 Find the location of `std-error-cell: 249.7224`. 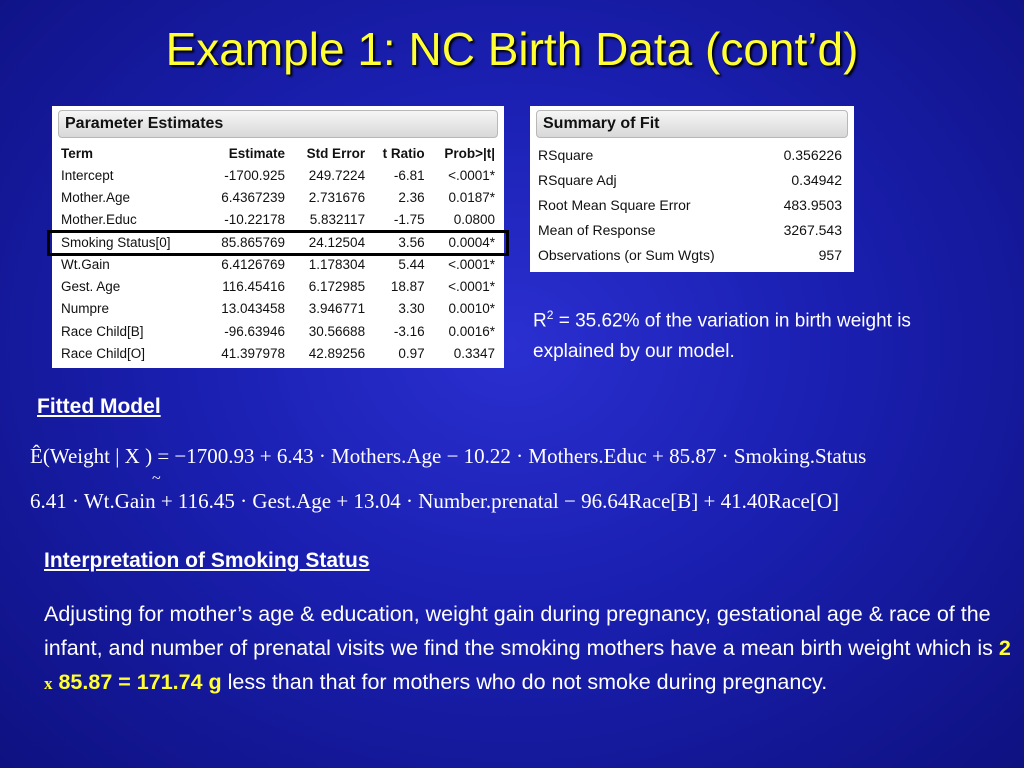

std-error-cell: 249.7224 is located at coordinates (337, 175).